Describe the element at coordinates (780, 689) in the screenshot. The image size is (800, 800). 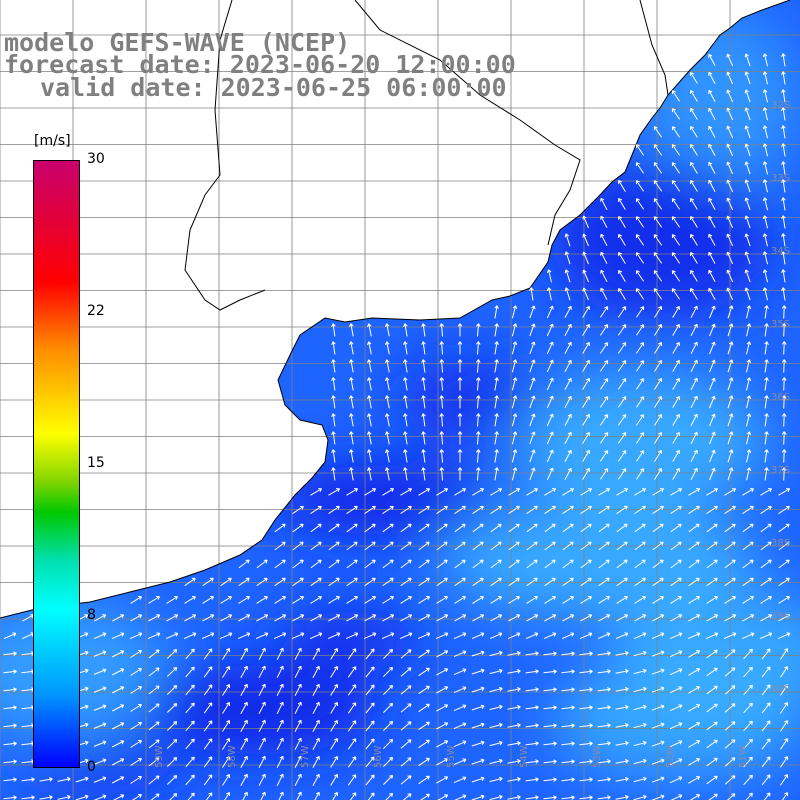
I see `latitude-label: 40S` at that location.